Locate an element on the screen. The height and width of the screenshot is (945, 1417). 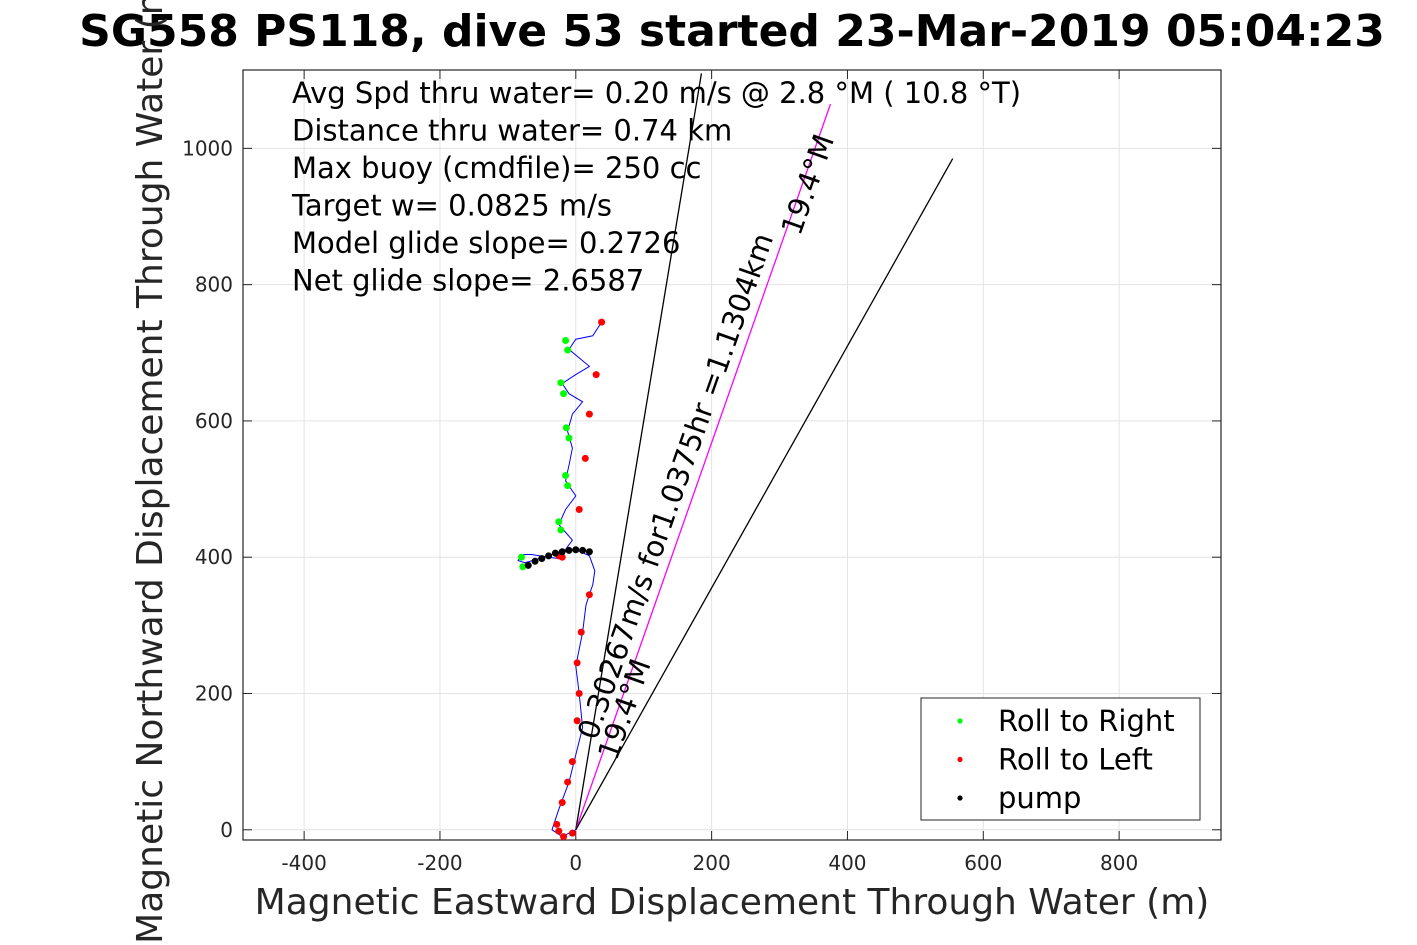
y-tick-label: 1000 is located at coordinates (207, 148).